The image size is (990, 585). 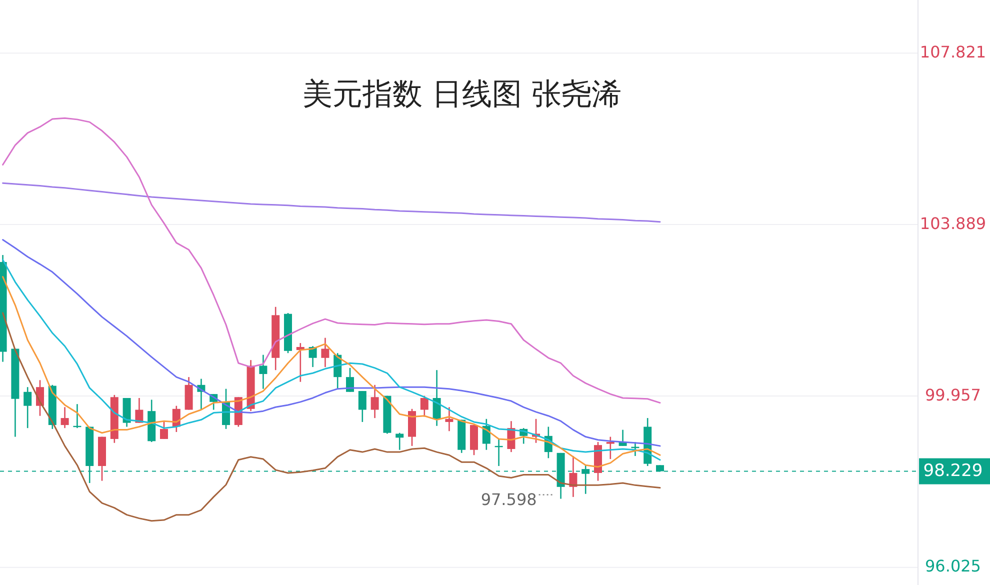 I want to click on annotation: 97.598, so click(x=508, y=500).